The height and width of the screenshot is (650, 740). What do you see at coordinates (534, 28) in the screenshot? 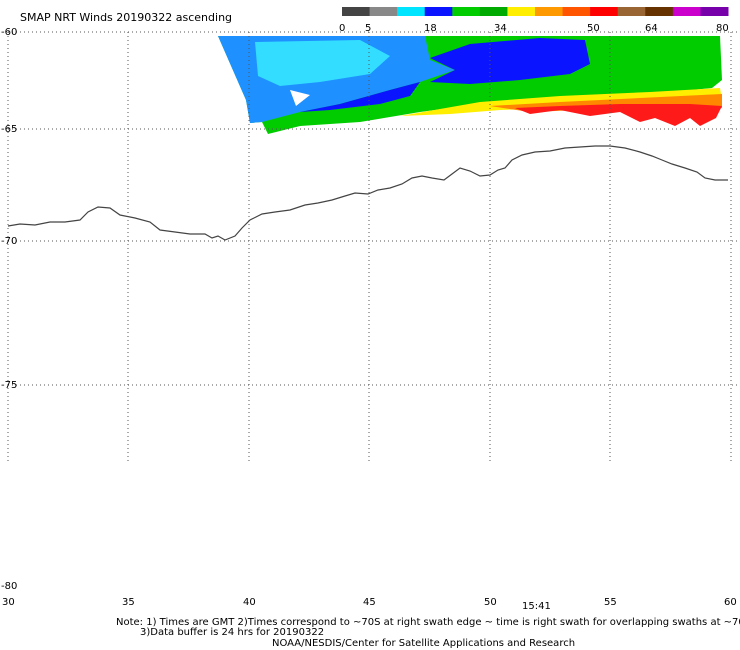
I see `colorbar-labels: 0 5 18 34 50 64 80` at bounding box center [534, 28].